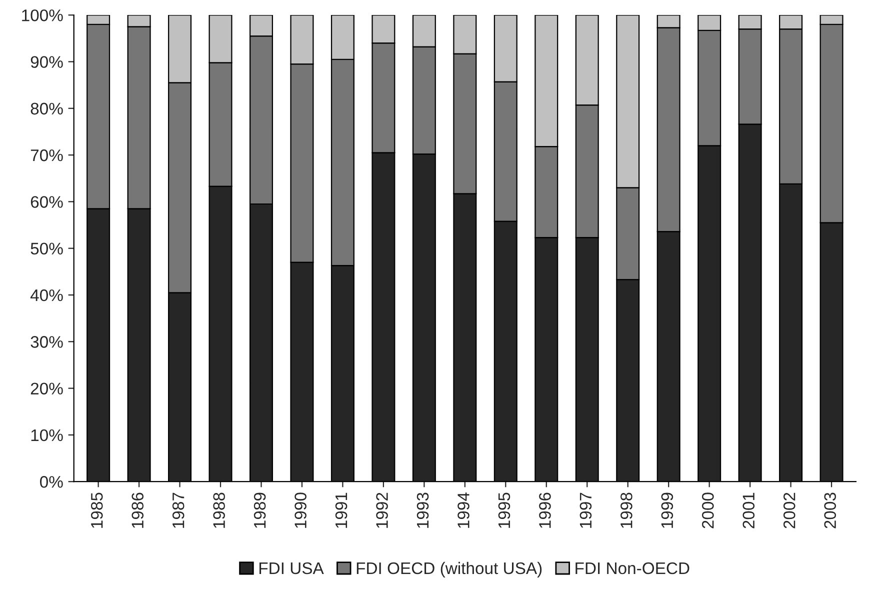  I want to click on x-tick-label: 1991, so click(341, 510).